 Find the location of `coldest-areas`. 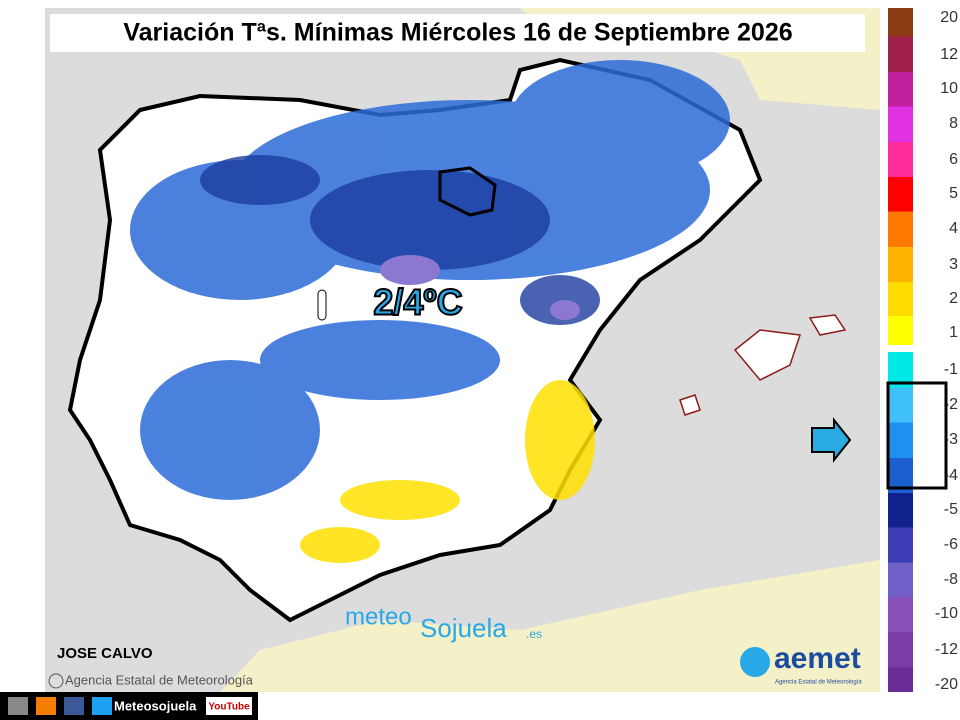

coldest-areas is located at coordinates (480, 287).